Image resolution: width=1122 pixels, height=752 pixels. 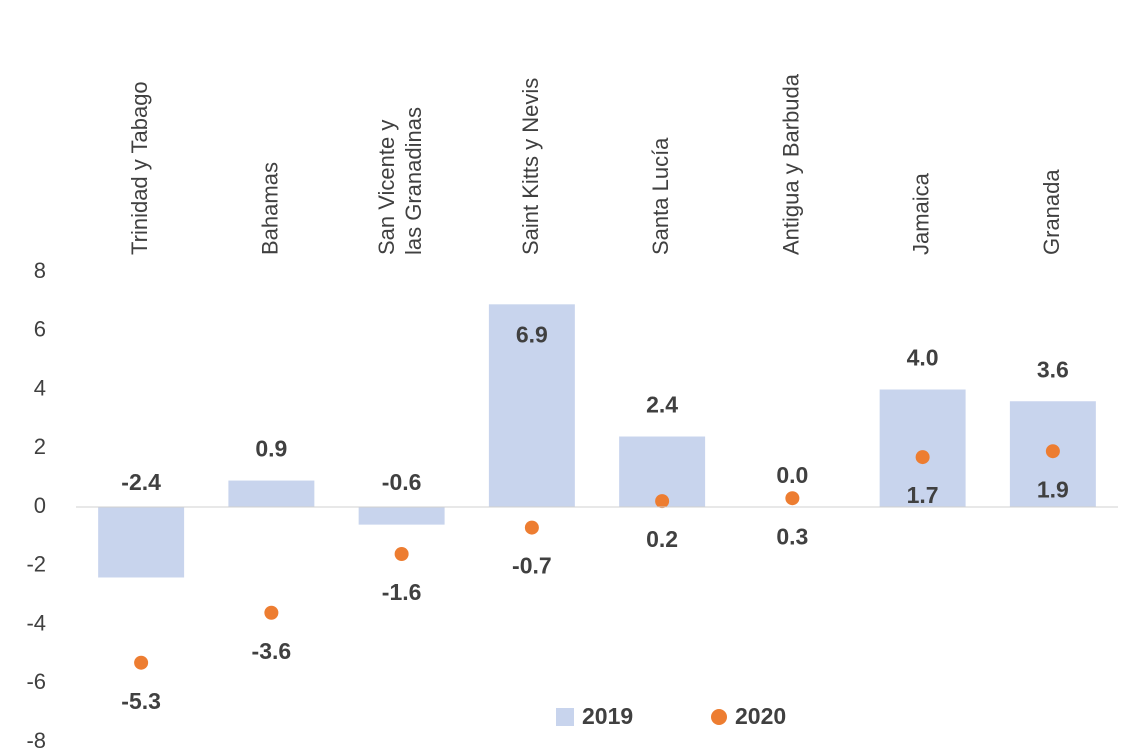 What do you see at coordinates (40, 329) in the screenshot?
I see `y-tick-label: 6` at bounding box center [40, 329].